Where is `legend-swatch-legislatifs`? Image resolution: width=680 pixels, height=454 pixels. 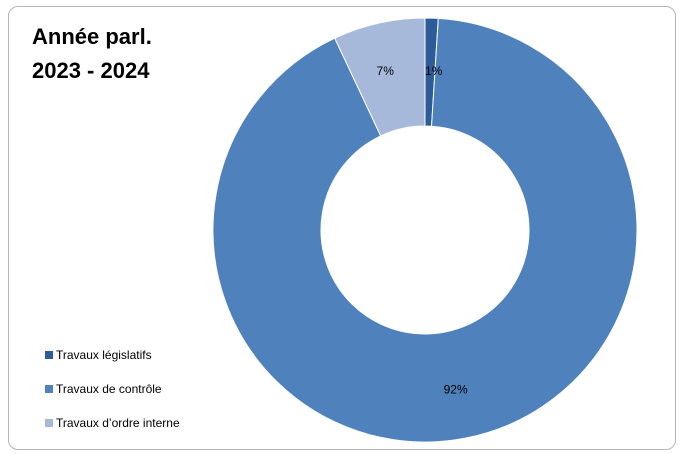 legend-swatch-legislatifs is located at coordinates (49, 354).